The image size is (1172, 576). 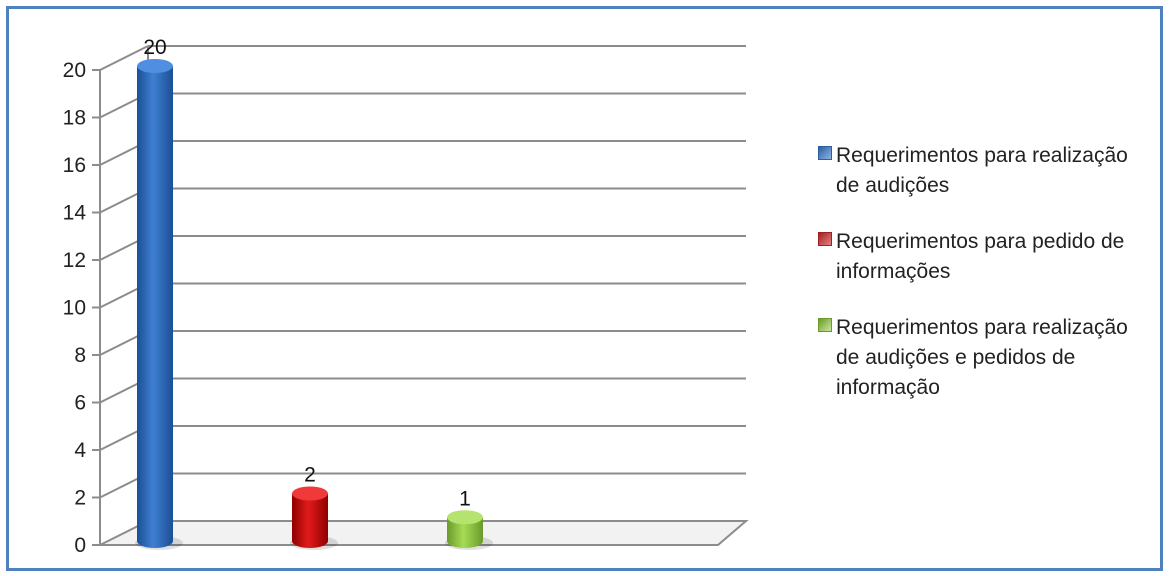 I want to click on y-tick-label: 14, so click(x=75, y=213).